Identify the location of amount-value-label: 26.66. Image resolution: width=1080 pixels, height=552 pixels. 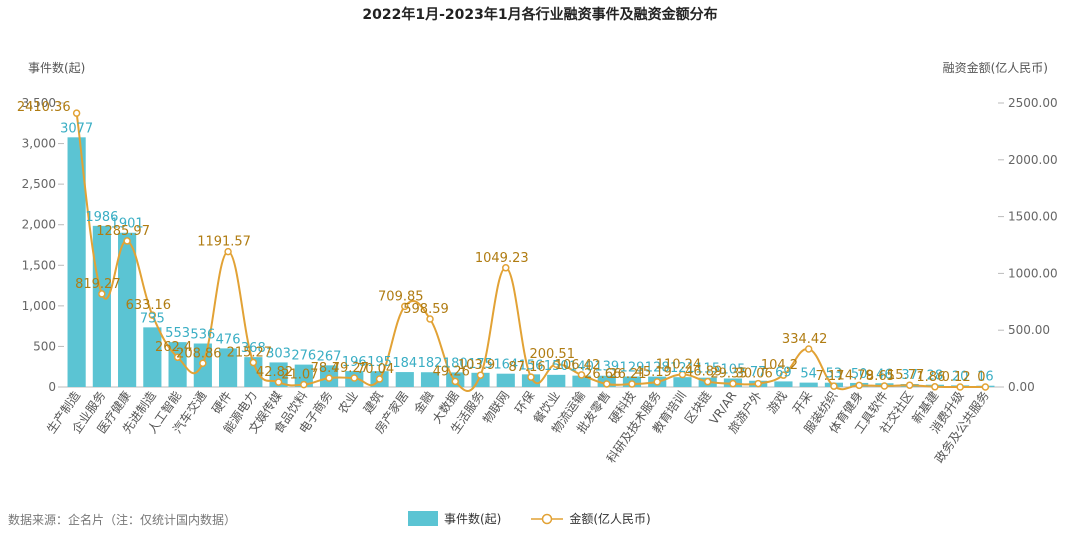
(602, 374).